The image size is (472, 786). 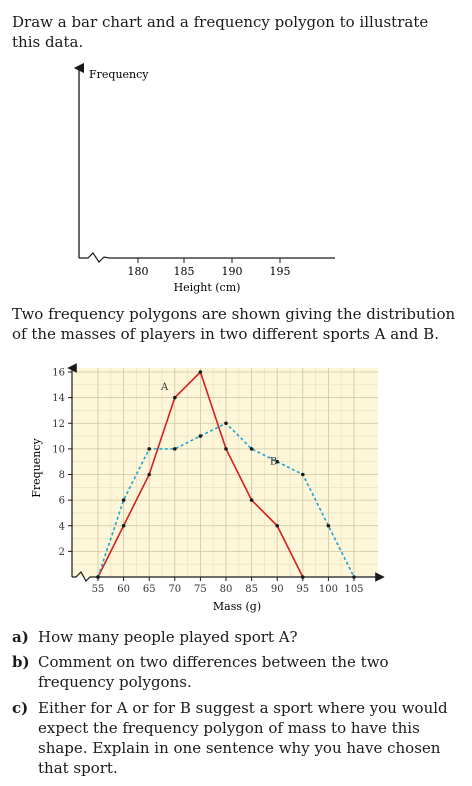 What do you see at coordinates (62, 552) in the screenshot?
I see `y-tick-label: 2` at bounding box center [62, 552].